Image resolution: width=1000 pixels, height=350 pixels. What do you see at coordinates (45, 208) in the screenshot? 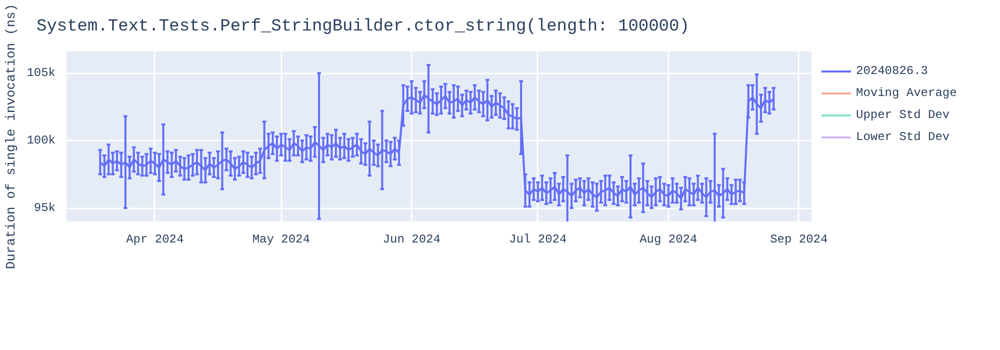
I see `y-tick-label: 95k` at bounding box center [45, 208].